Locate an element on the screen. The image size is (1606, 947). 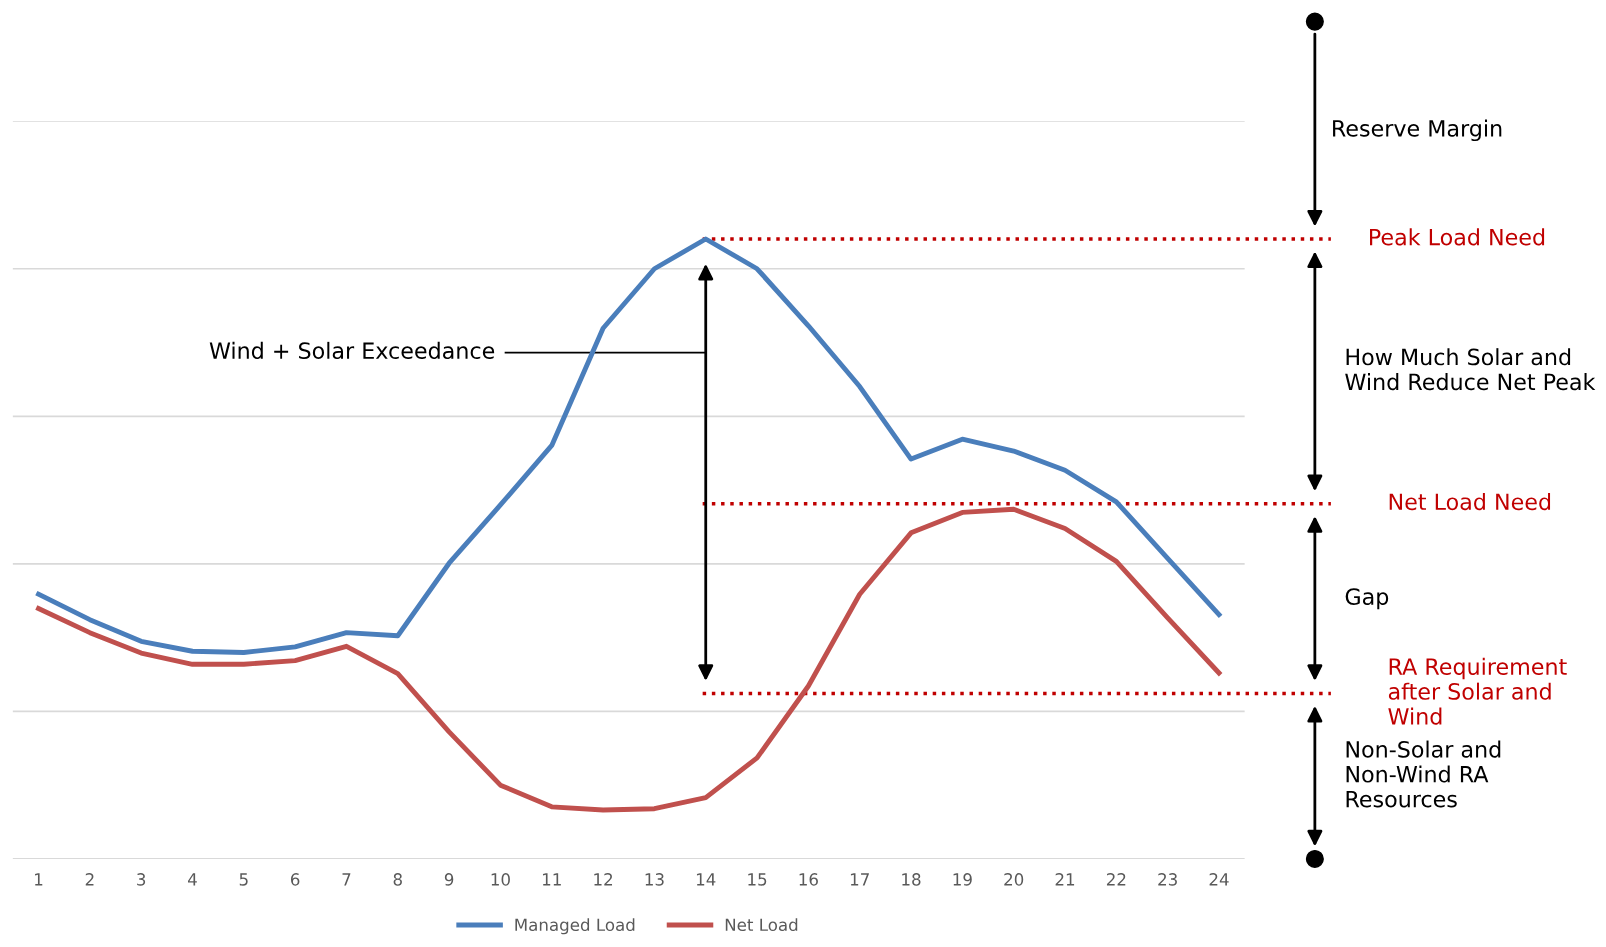
x-tick-label: 17 is located at coordinates (859, 879).